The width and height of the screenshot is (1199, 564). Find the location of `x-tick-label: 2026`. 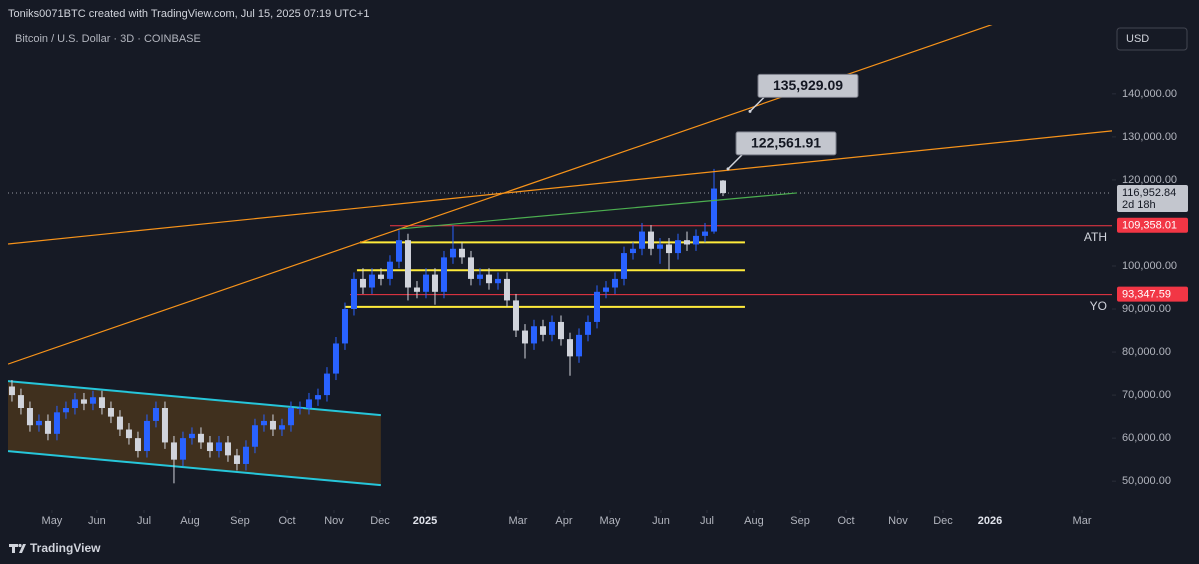

x-tick-label: 2026 is located at coordinates (990, 521).